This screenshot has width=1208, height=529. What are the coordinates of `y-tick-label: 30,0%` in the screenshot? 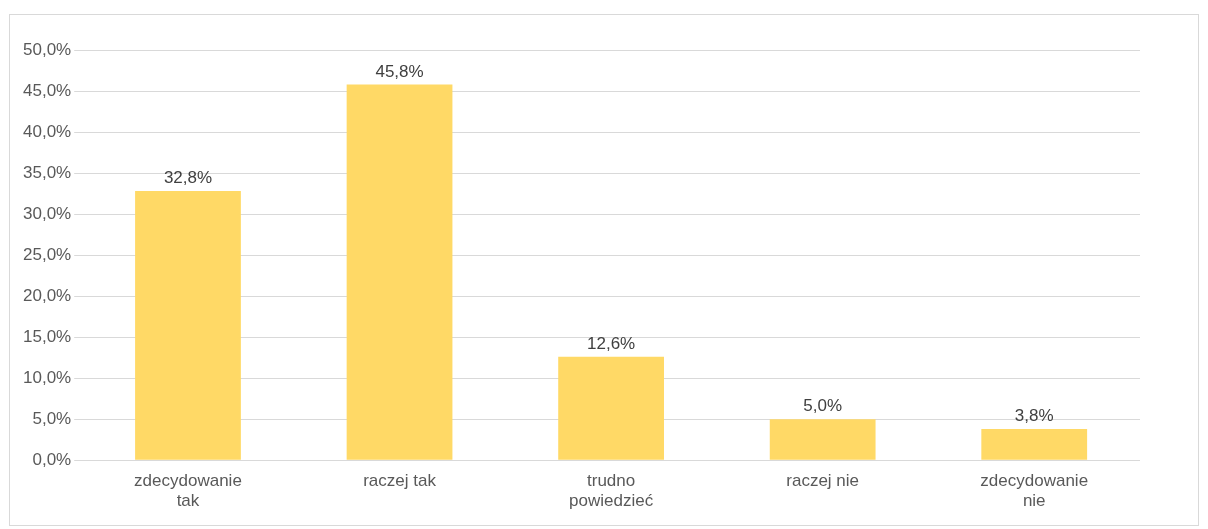 It's located at (47, 213).